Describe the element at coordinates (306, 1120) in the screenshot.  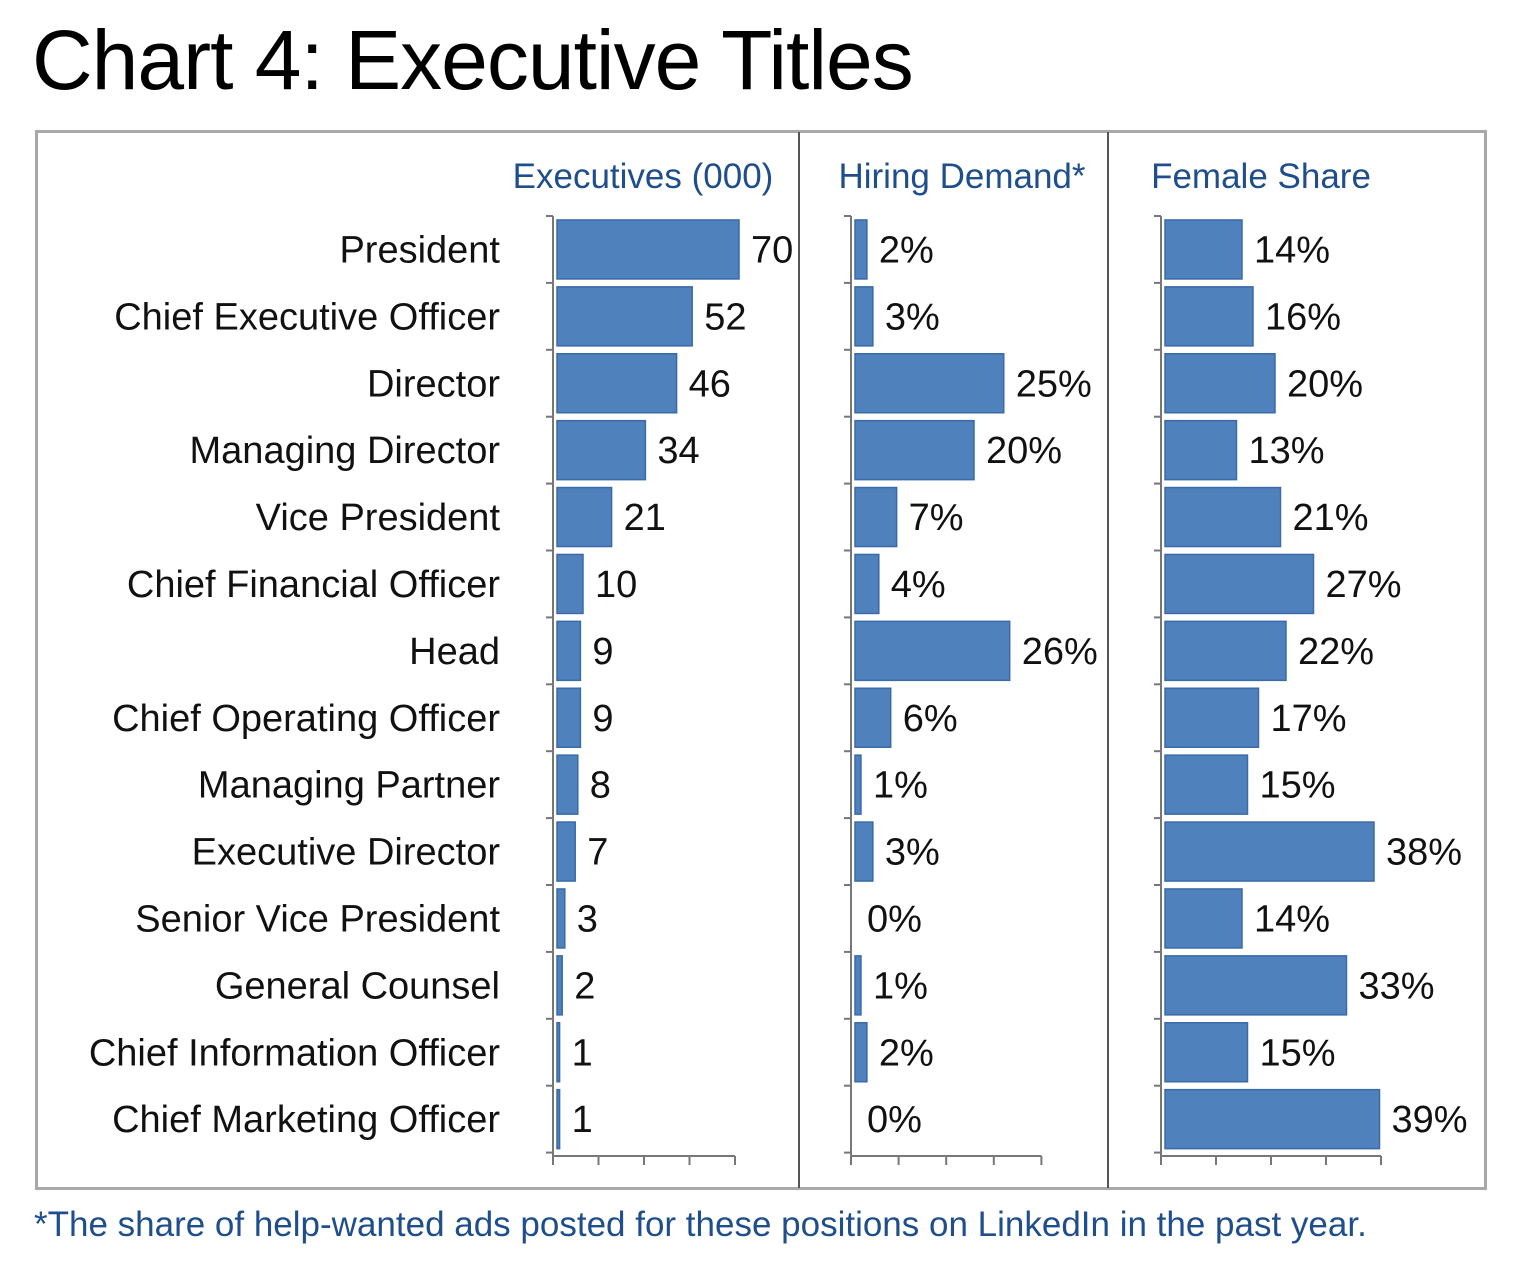
I see `category-label: Chief Marketing Officer` at that location.